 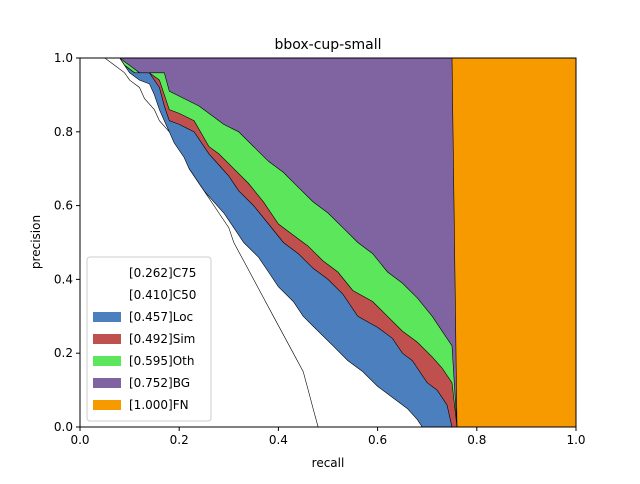 What do you see at coordinates (278, 440) in the screenshot?
I see `x-tick-label: 0.4` at bounding box center [278, 440].